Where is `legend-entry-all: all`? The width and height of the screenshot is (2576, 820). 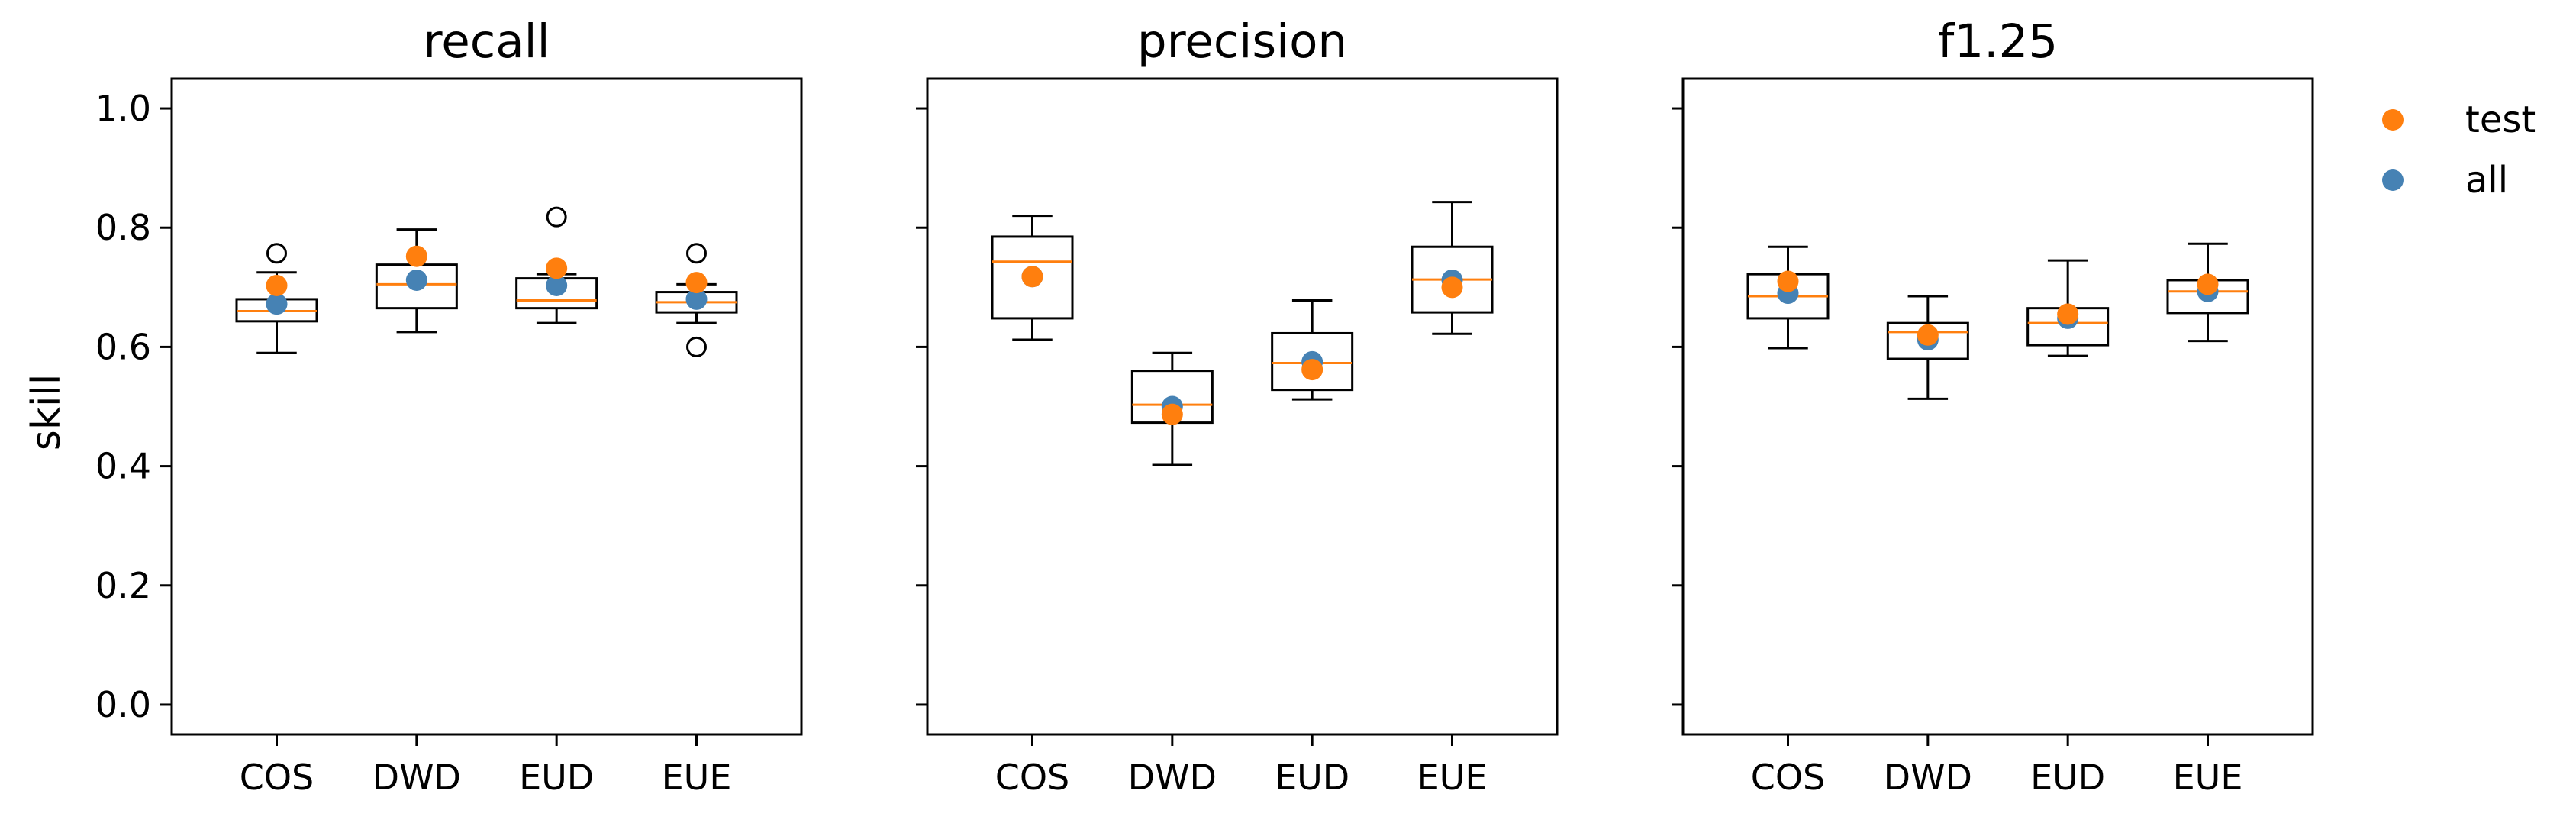
legend-entry-all: all is located at coordinates (2445, 180).